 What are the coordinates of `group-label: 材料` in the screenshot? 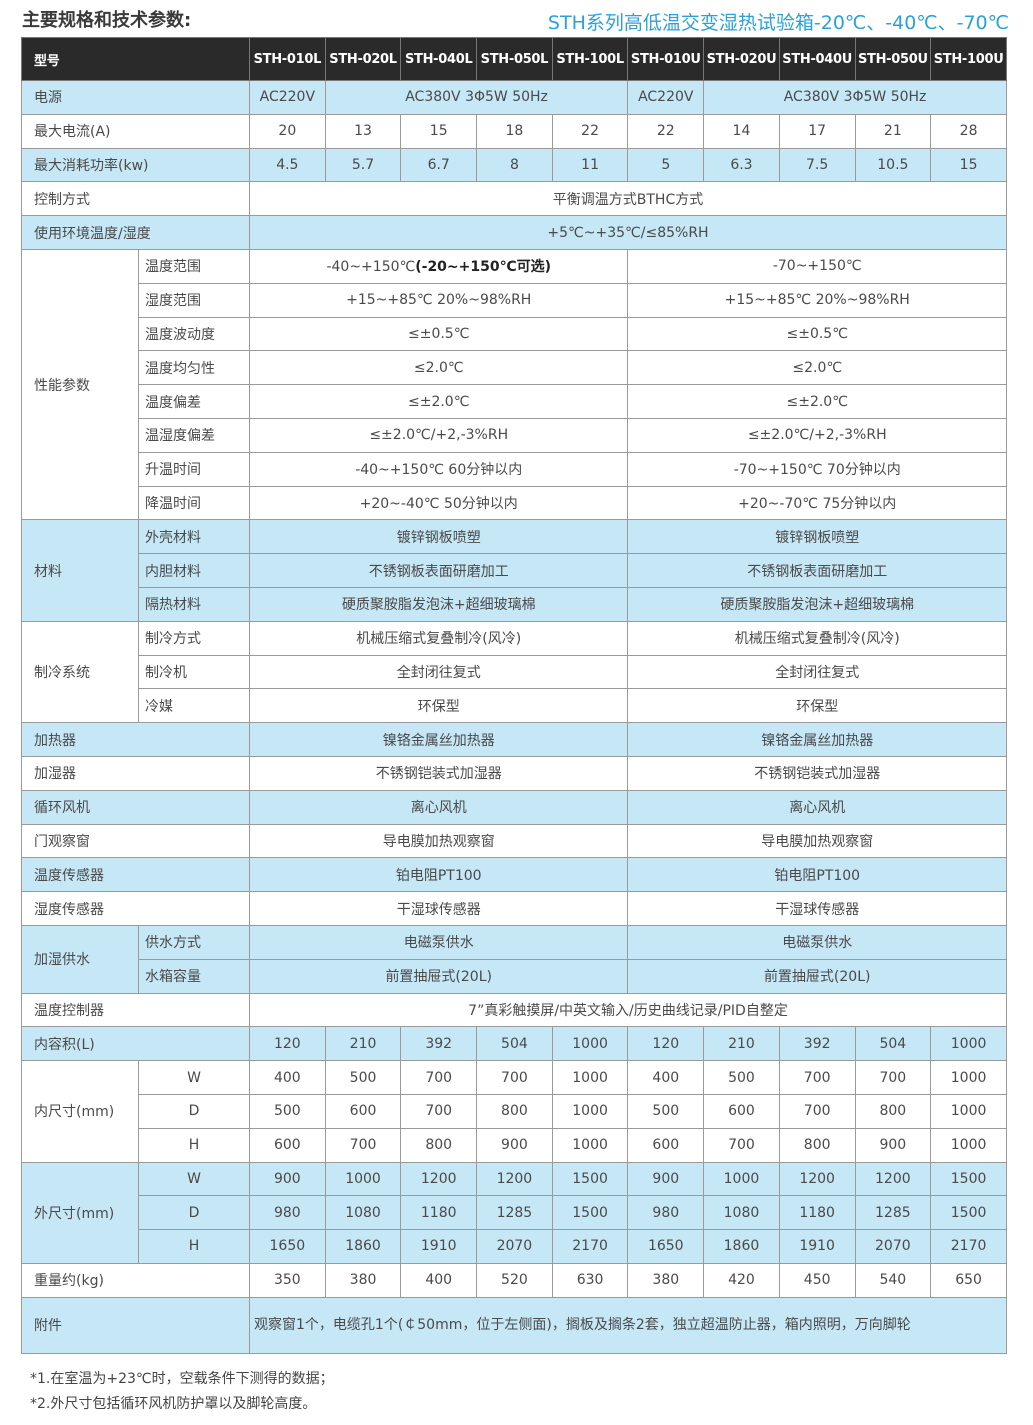 It's located at (80, 570).